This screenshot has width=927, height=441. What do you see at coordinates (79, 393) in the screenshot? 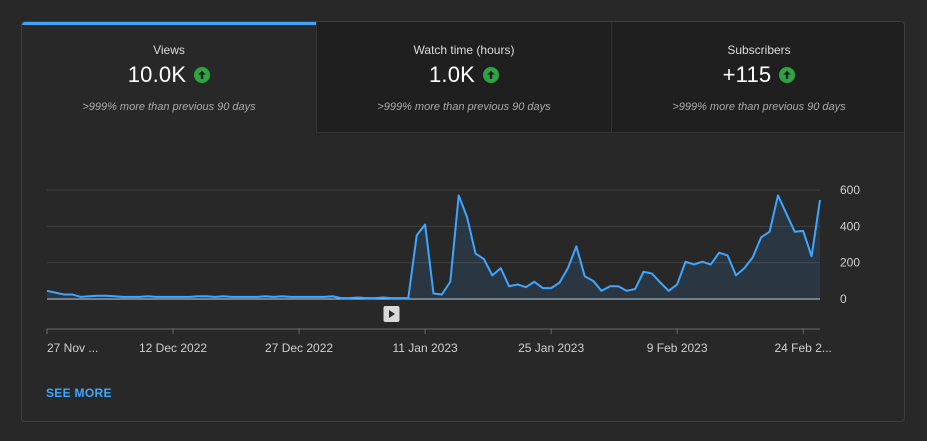
I see `see-more-link: SEE MORE` at bounding box center [79, 393].